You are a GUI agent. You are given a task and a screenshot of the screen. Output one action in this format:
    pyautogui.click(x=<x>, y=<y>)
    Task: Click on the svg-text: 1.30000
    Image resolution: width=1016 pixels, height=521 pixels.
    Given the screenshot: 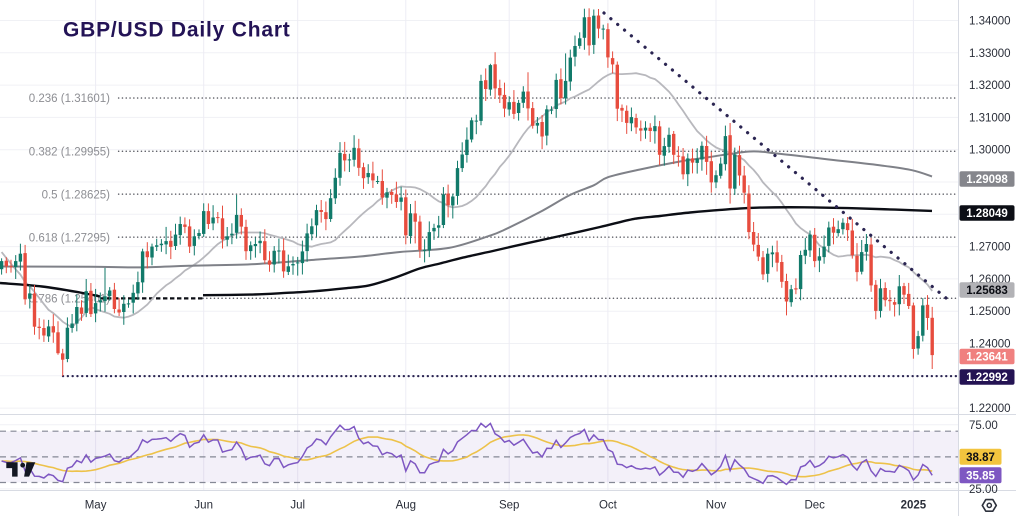 What is the action you would take?
    pyautogui.click(x=990, y=151)
    